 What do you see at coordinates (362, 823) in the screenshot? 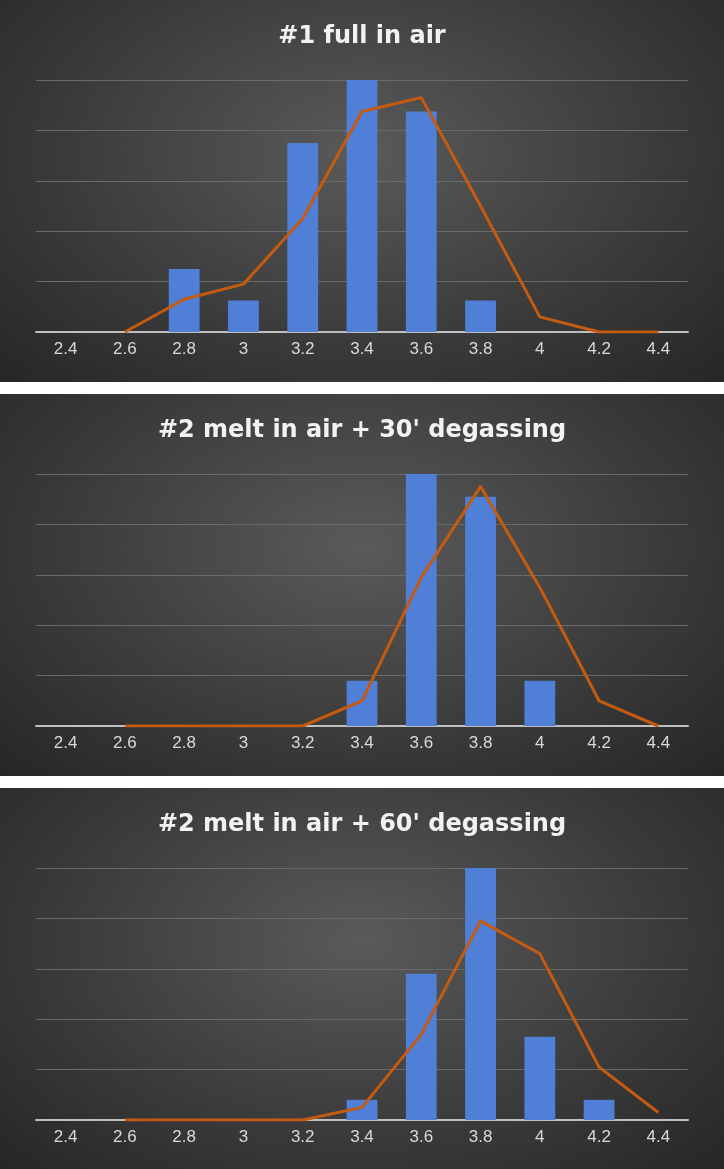
I see `chart-title: #2 melt in air + 60' degassing` at bounding box center [362, 823].